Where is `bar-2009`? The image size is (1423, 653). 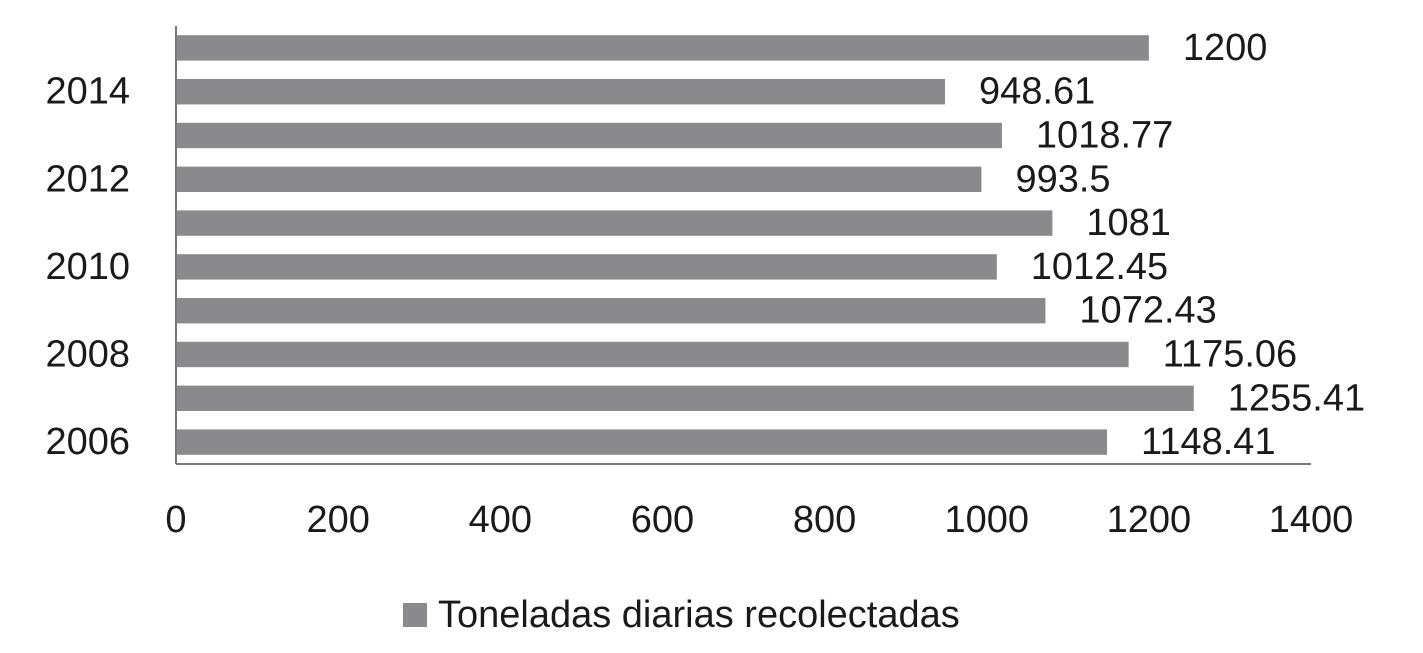 bar-2009 is located at coordinates (611, 310).